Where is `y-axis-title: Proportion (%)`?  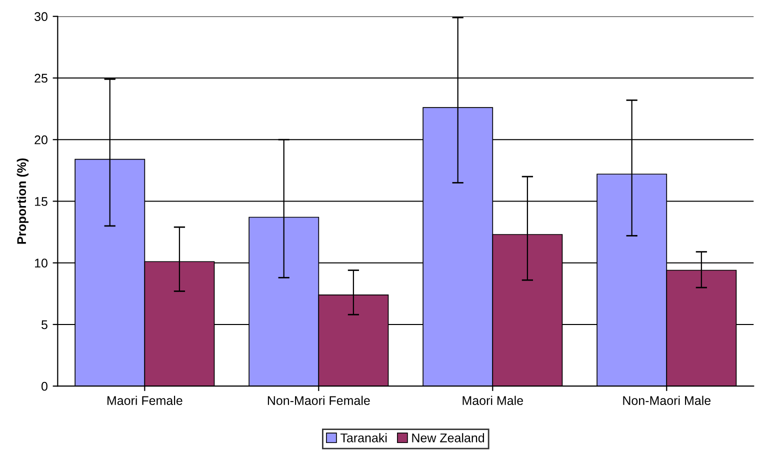
y-axis-title: Proportion (%) is located at coordinates (22, 201).